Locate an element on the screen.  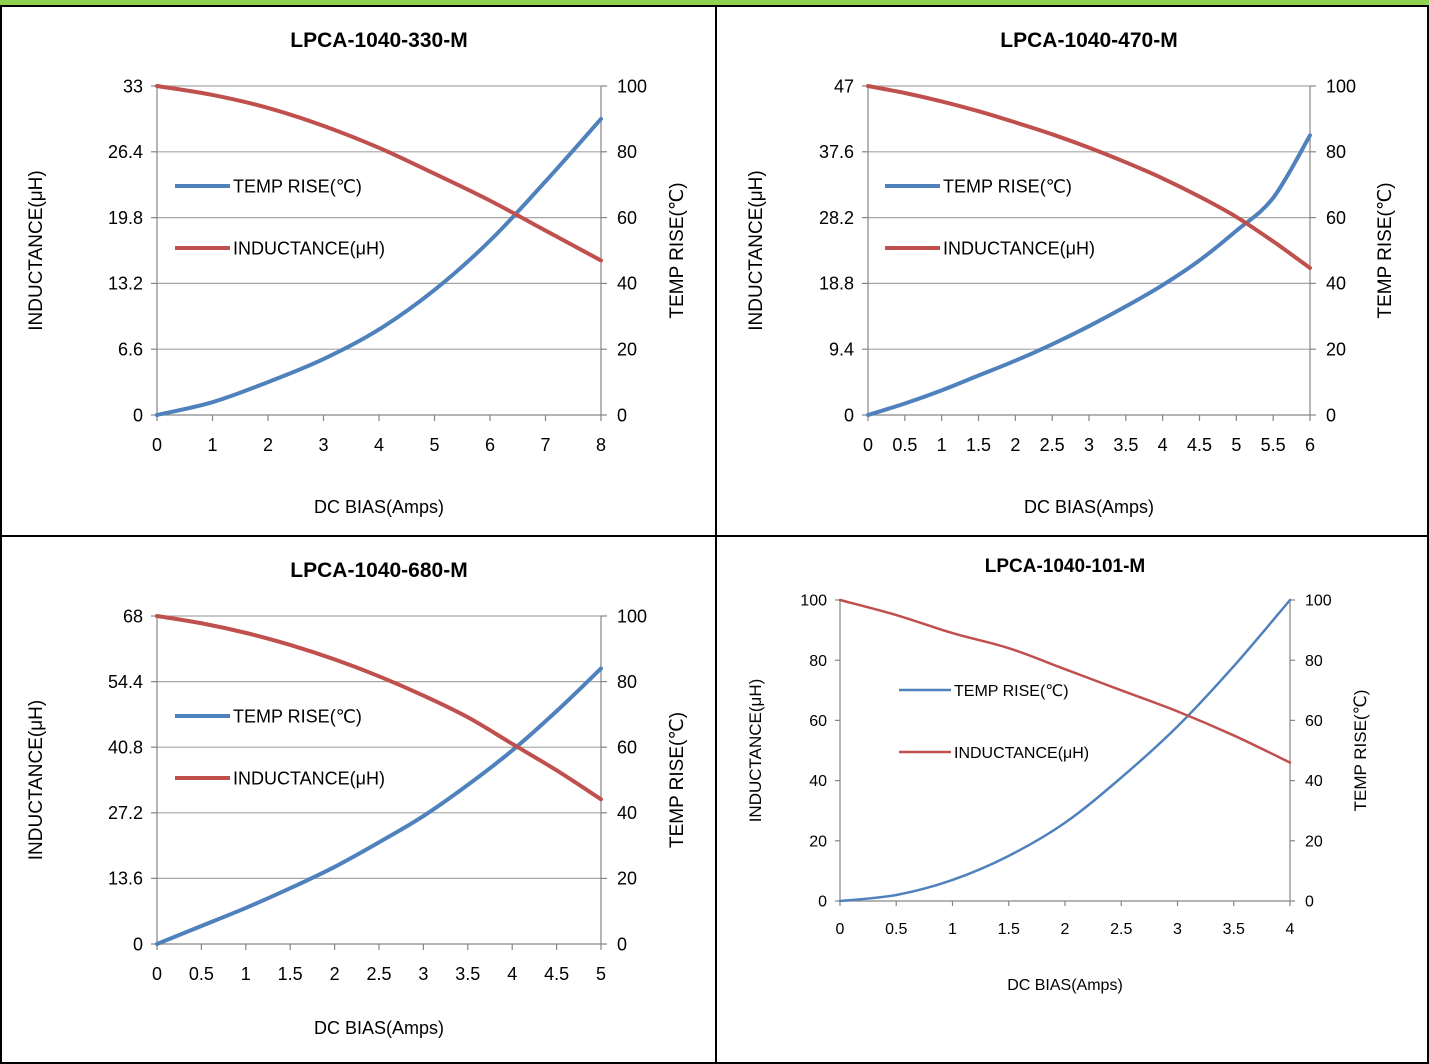
y-tick-label: 13.2 is located at coordinates (125, 284).